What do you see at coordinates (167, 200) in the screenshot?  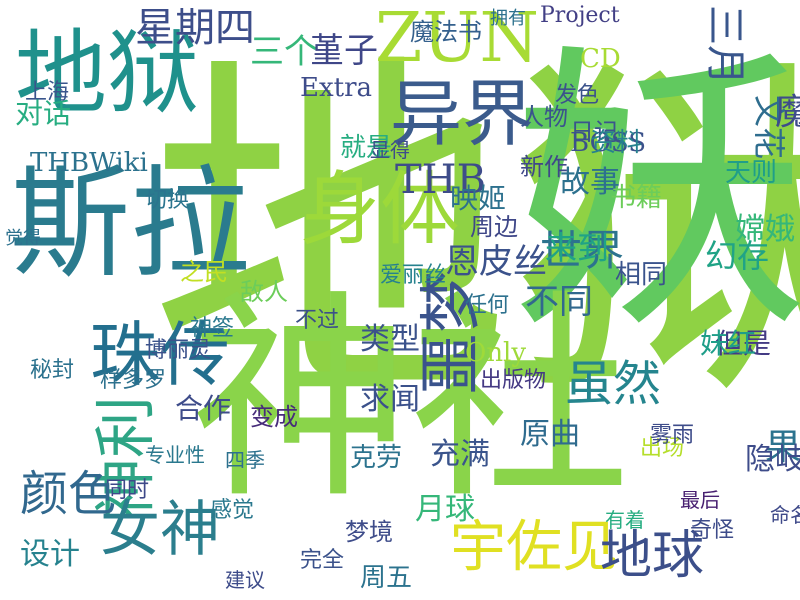 I see `cloud-word: 切换` at bounding box center [167, 200].